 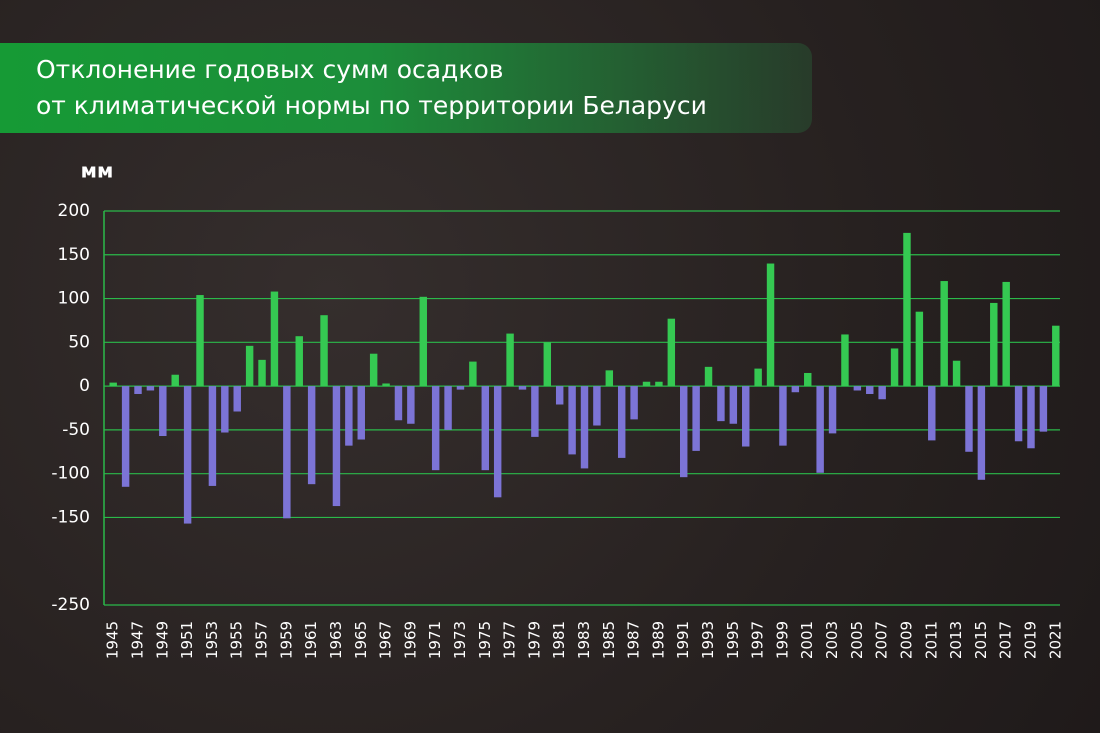 I want to click on x-tick-label: 1959, so click(x=286, y=640).